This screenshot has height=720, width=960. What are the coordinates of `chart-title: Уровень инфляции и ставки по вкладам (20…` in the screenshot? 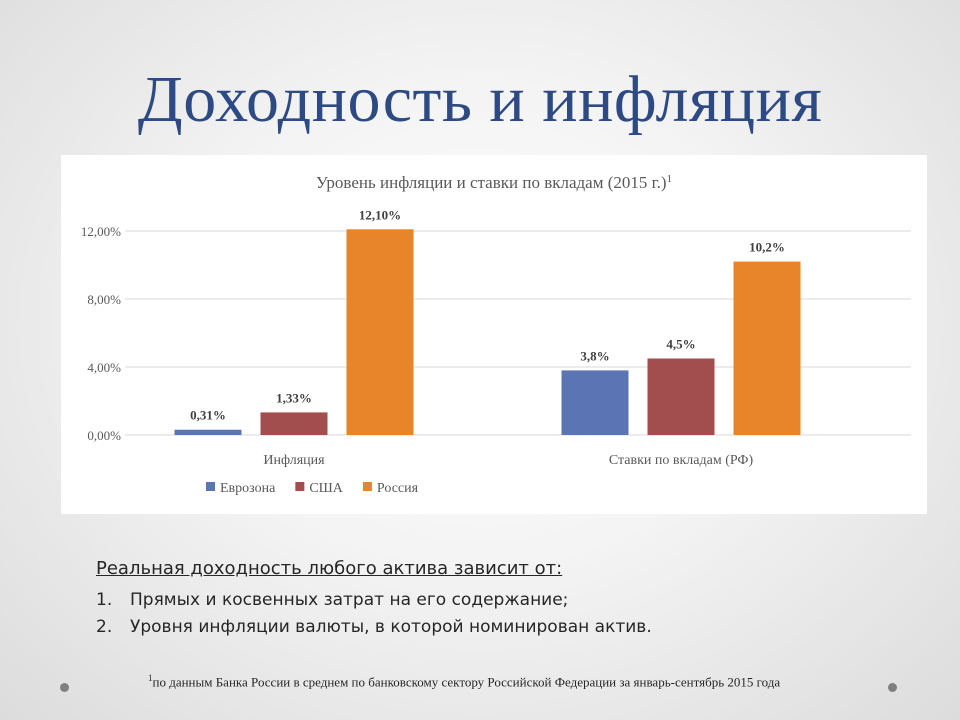 It's located at (494, 182).